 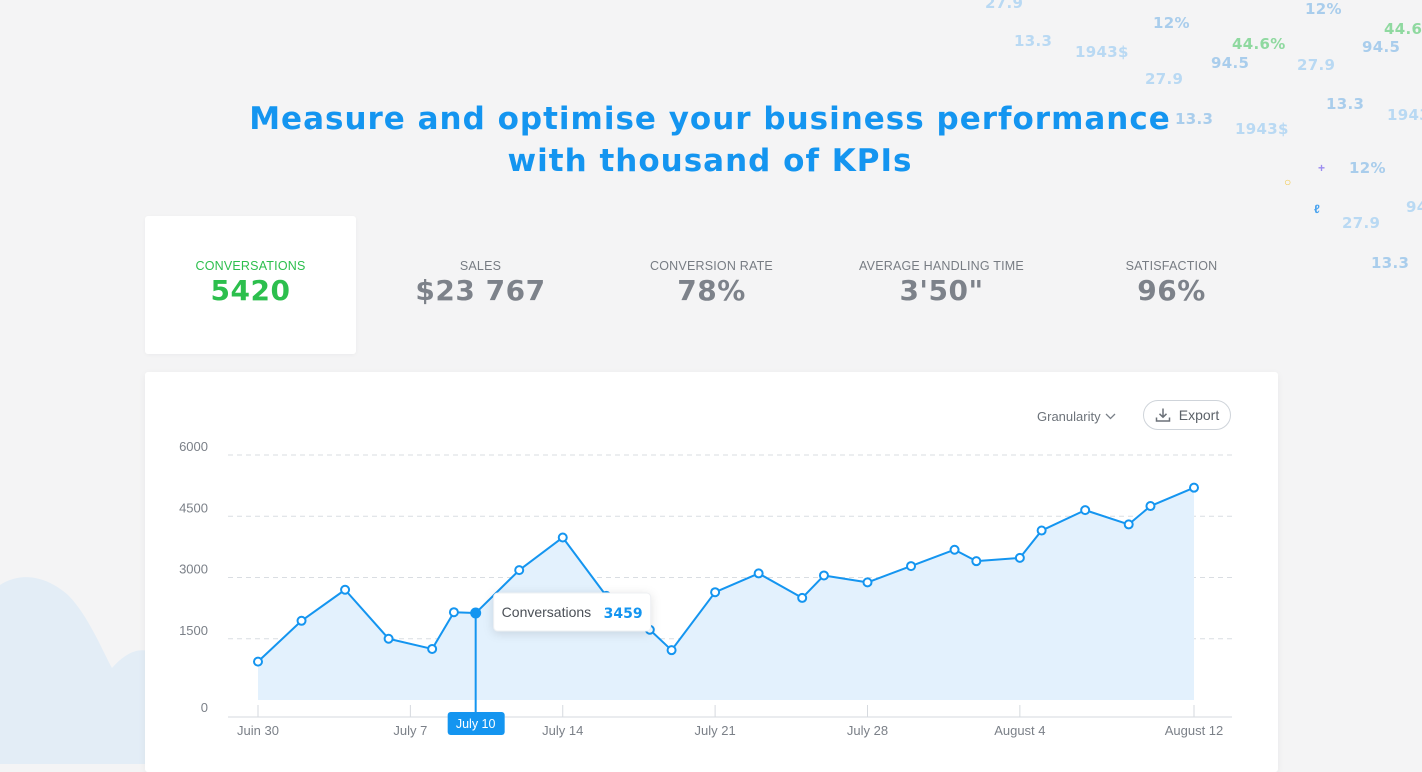 I want to click on highlight-date-badge: July 10, so click(x=476, y=723).